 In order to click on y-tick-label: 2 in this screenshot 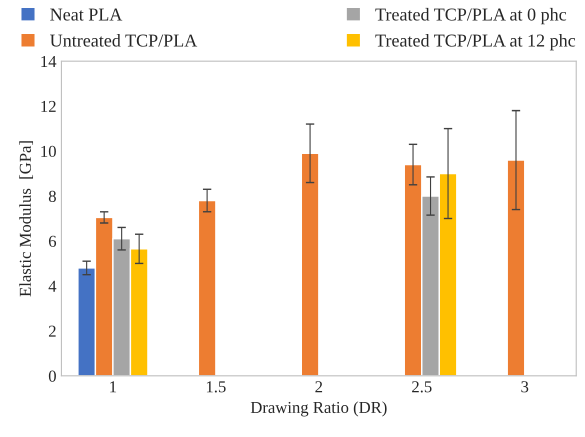, I will do `click(52, 331)`.